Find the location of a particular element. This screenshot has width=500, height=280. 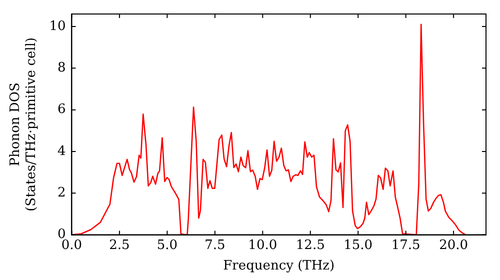

y-tick-label: 8 is located at coordinates (61, 68).